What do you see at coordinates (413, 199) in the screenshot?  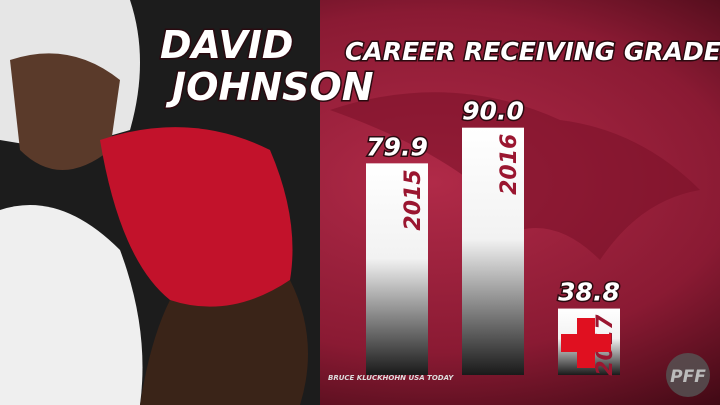 I see `category-label: 2015` at bounding box center [413, 199].